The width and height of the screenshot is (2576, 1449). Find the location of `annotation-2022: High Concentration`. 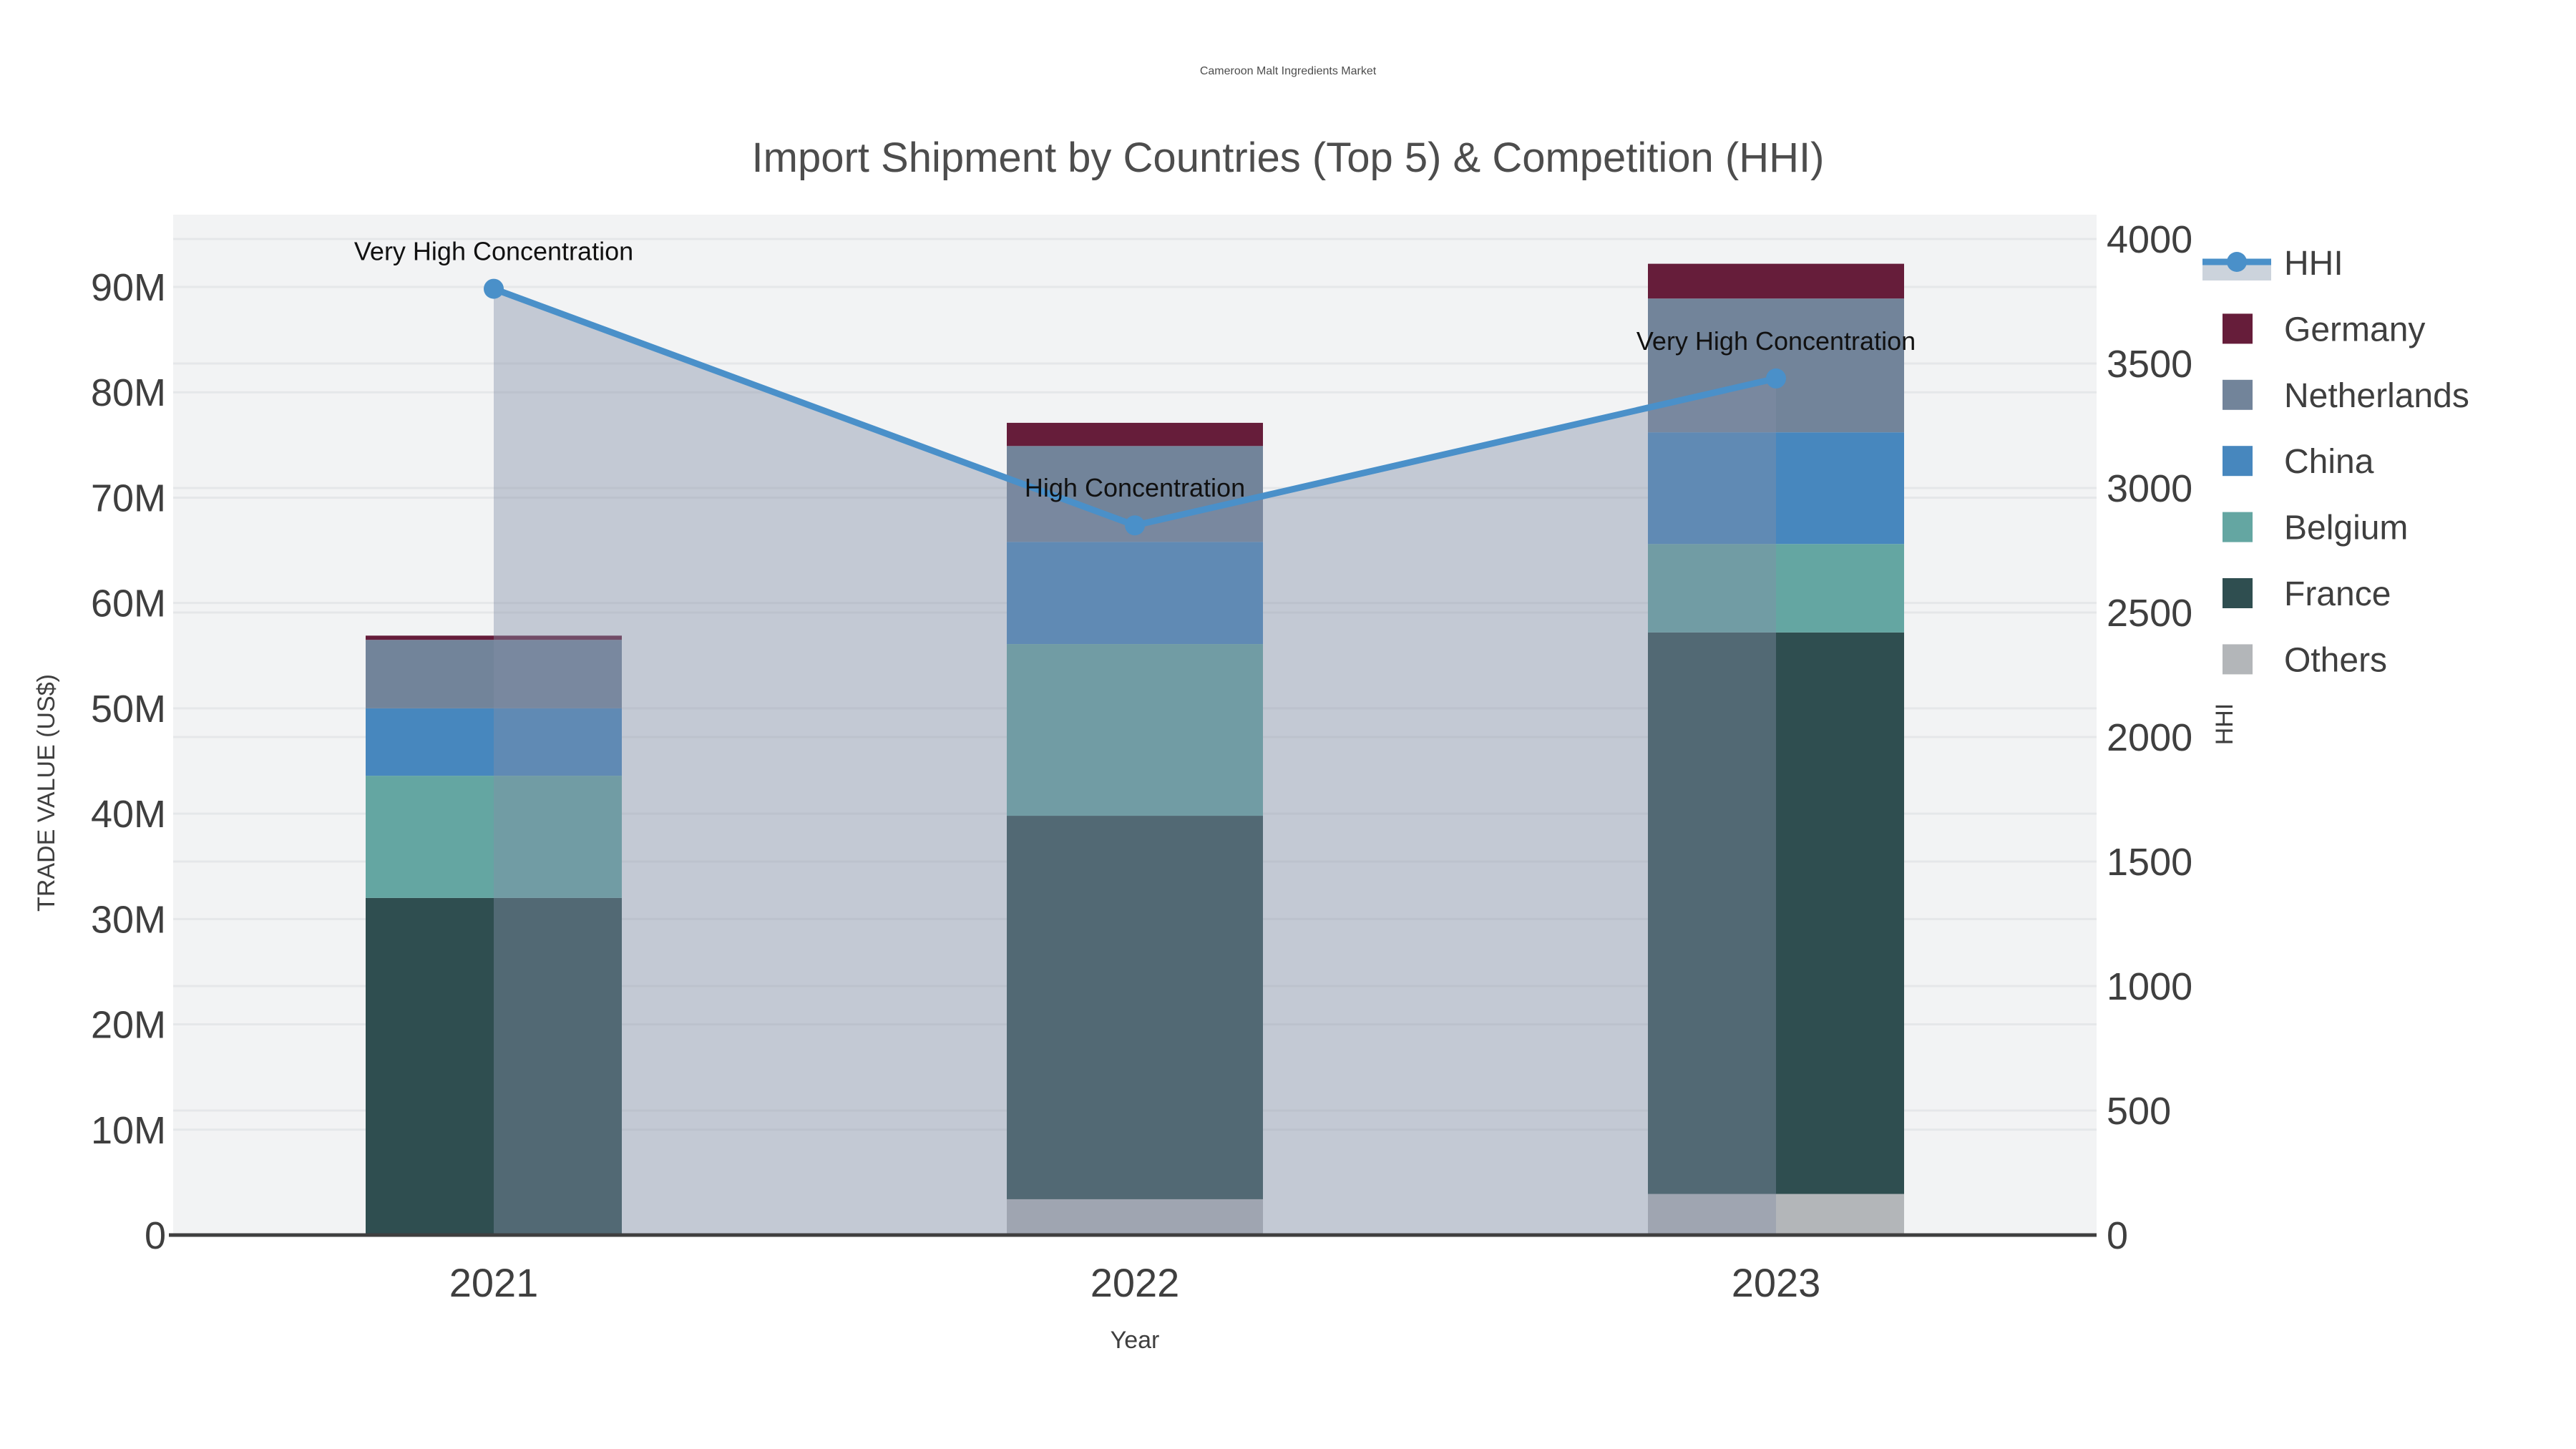

annotation-2022: High Concentration is located at coordinates (1135, 487).